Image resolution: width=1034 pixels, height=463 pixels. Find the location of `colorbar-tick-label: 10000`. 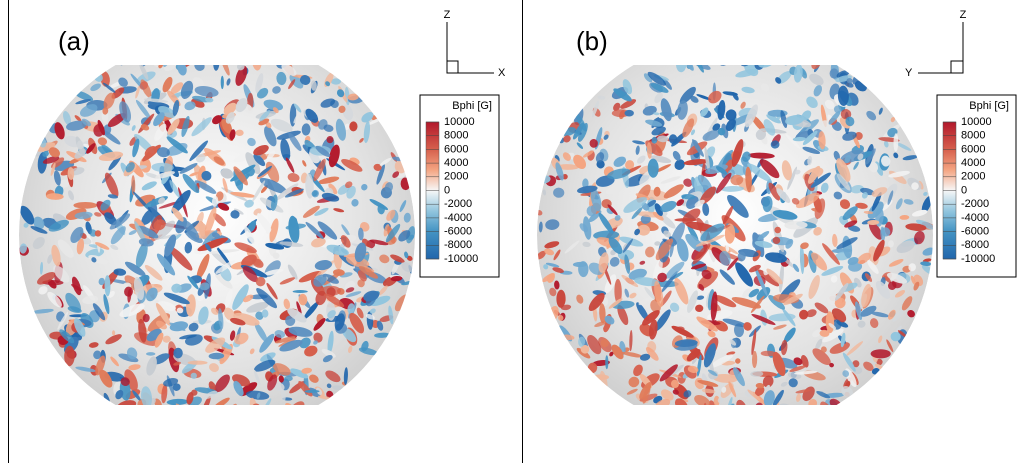

colorbar-tick-label: 10000 is located at coordinates (976, 122).